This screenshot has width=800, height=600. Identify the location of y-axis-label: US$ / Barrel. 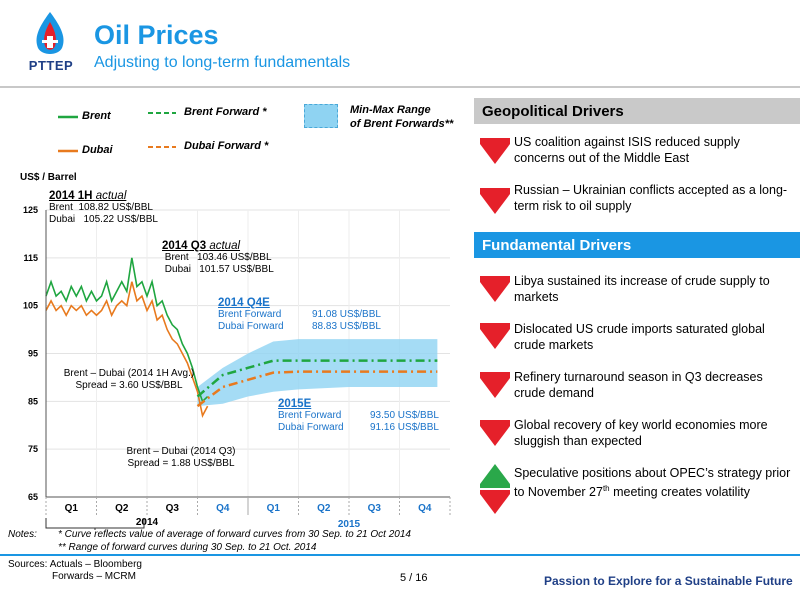
(48, 177).